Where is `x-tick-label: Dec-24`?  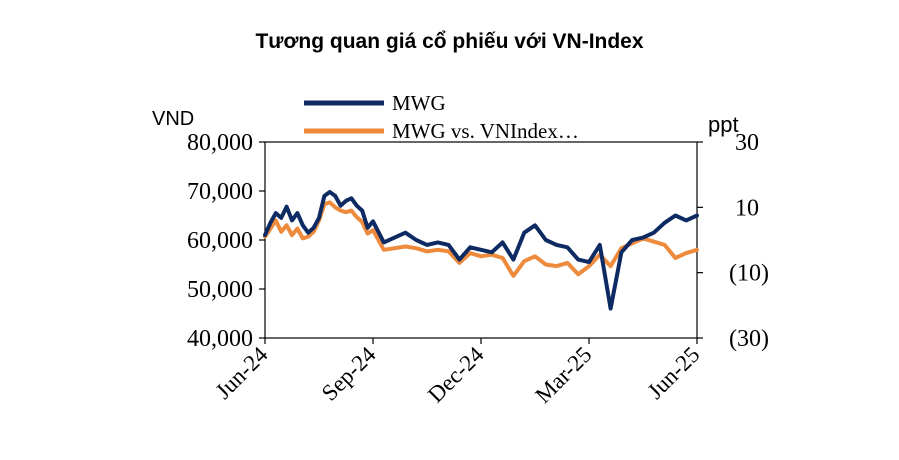 x-tick-label: Dec-24 is located at coordinates (456, 375).